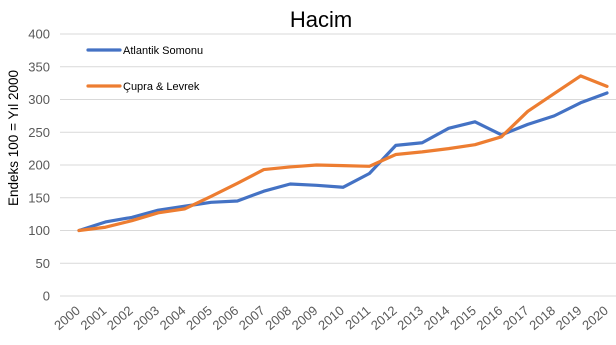 This screenshot has height=345, width=616. I want to click on x-tick-label: 2009, so click(305, 318).